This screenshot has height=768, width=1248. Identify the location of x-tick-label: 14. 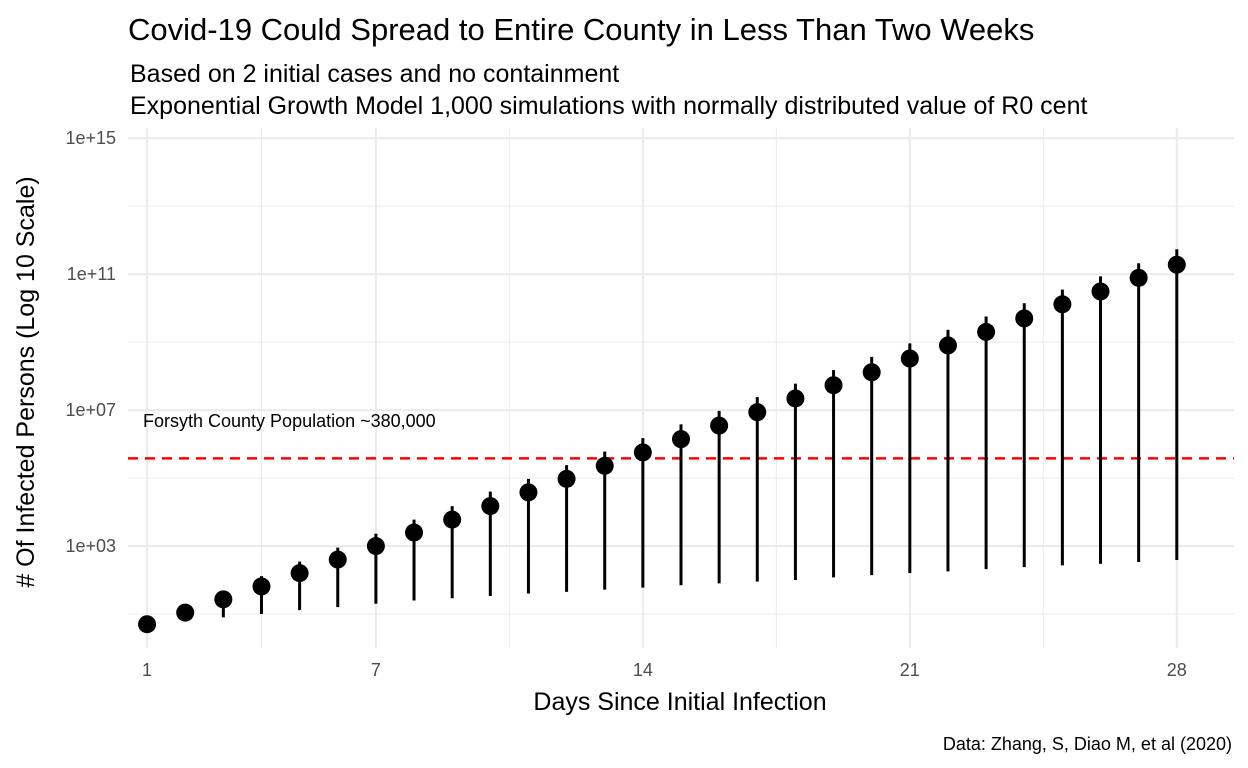
(643, 670).